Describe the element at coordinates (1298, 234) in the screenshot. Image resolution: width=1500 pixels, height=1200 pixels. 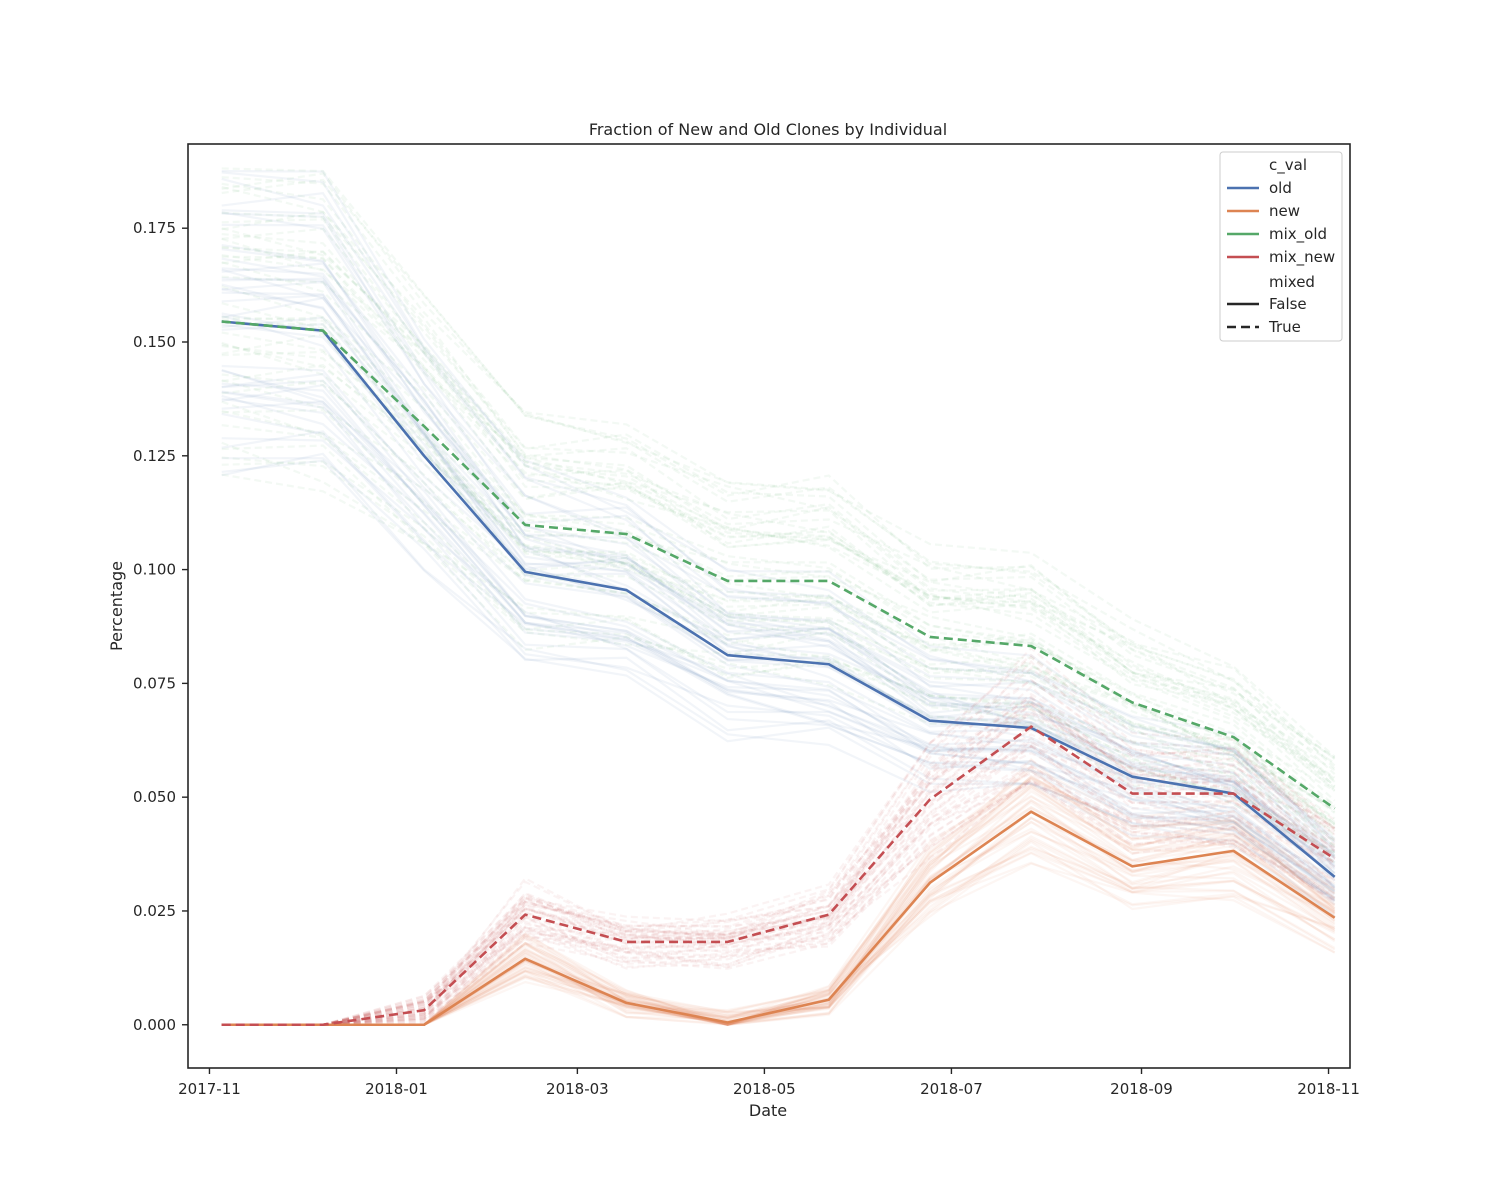
I see `legend-label-mix_old: mix_old` at that location.